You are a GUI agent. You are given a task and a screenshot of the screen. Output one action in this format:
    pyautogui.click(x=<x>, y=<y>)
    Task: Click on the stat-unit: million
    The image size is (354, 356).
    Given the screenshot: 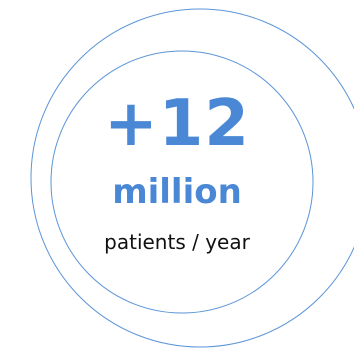 What is the action you would take?
    pyautogui.click(x=177, y=192)
    